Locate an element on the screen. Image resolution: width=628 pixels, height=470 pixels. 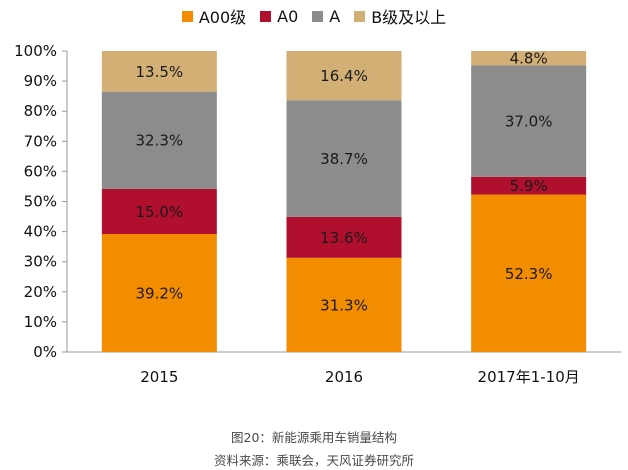
x-tick-label: 2015 is located at coordinates (159, 377).